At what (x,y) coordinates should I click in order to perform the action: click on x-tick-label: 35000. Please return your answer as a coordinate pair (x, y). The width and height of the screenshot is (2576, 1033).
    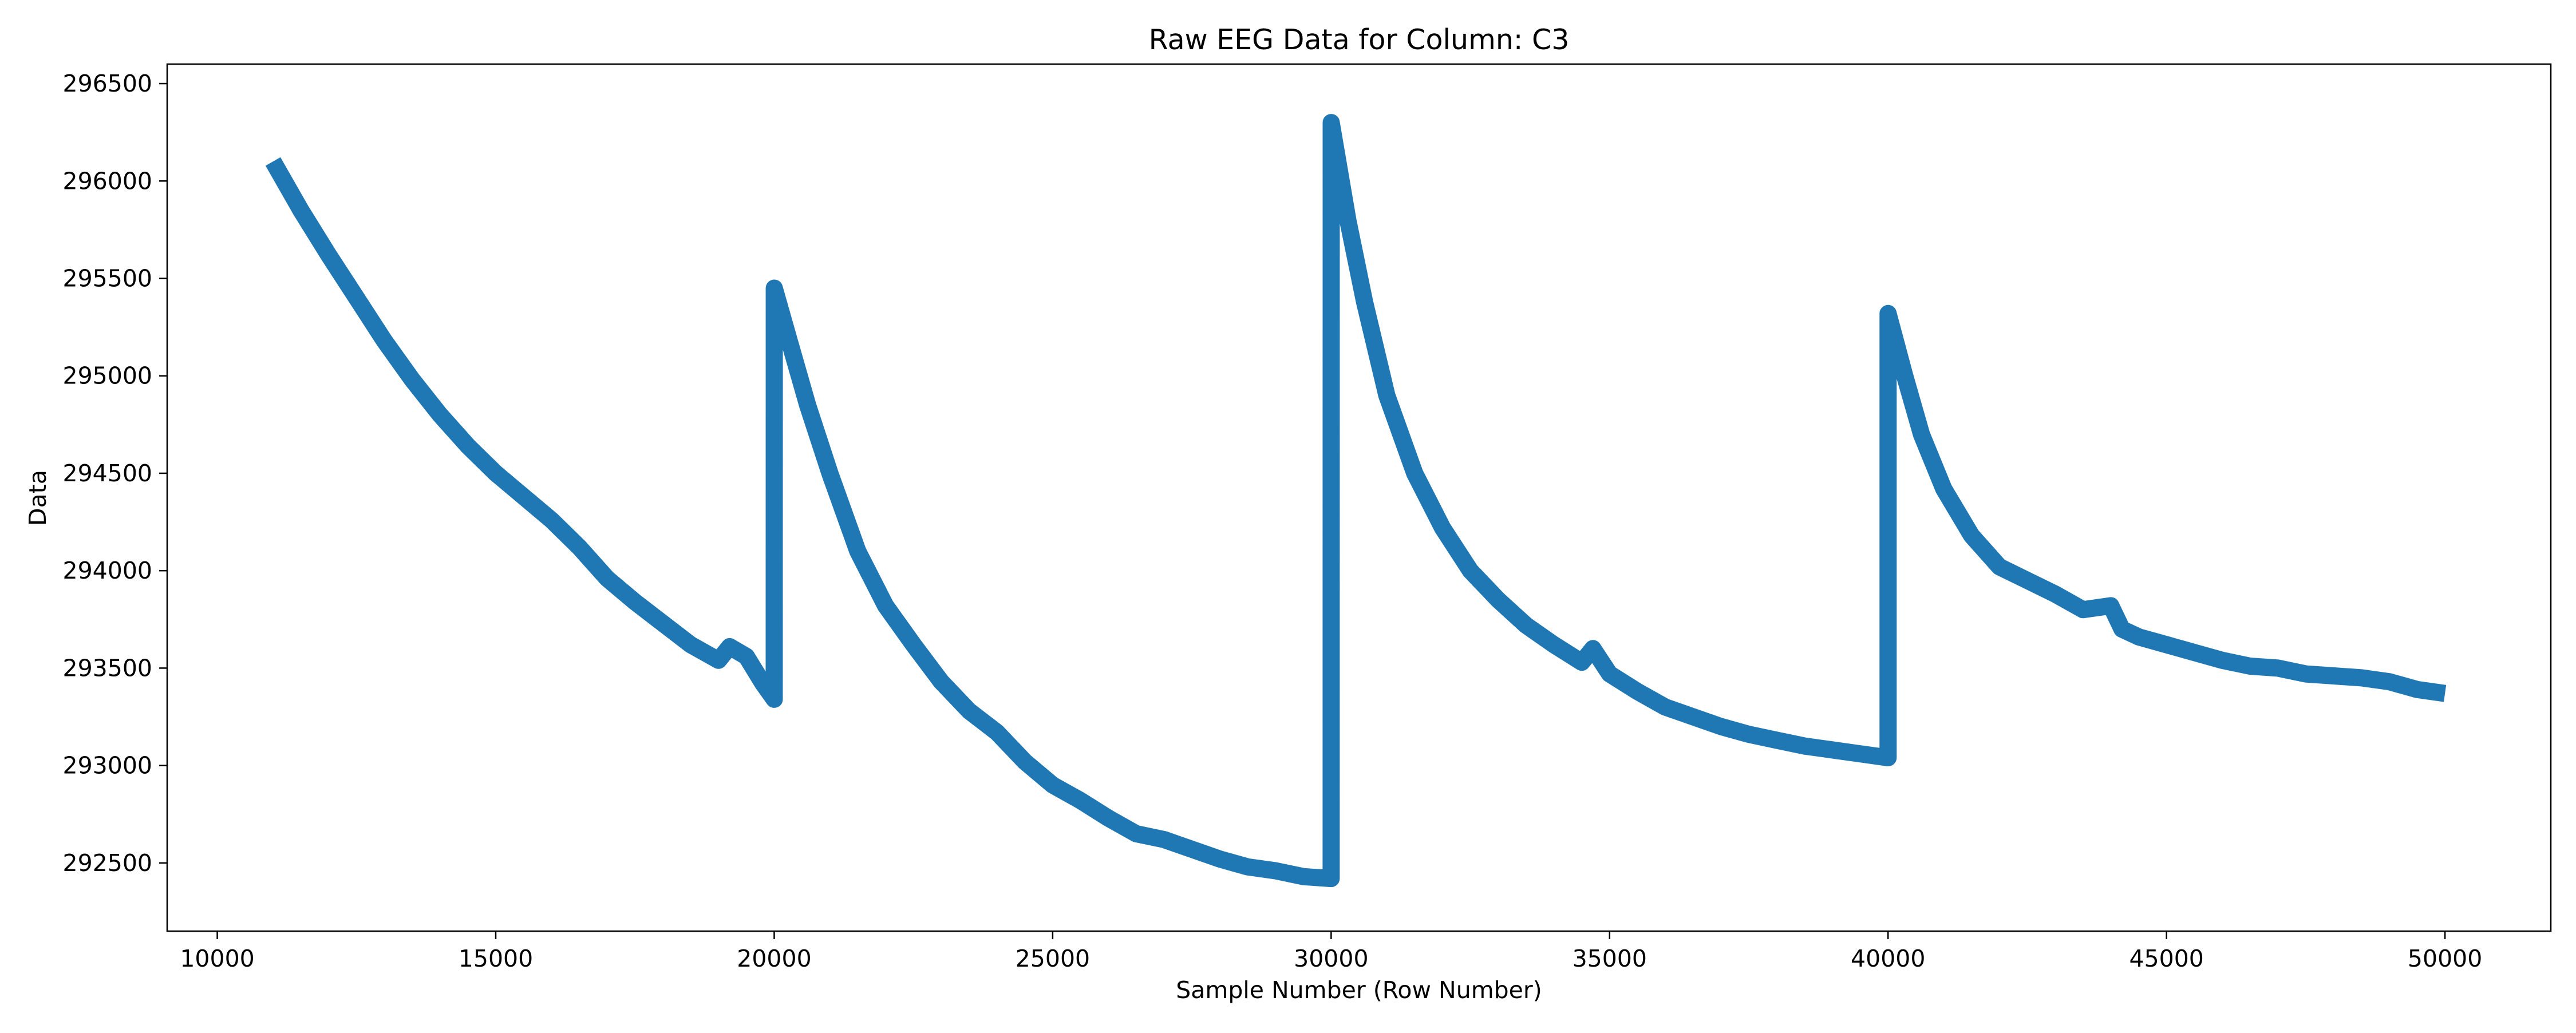
    Looking at the image, I should click on (1610, 959).